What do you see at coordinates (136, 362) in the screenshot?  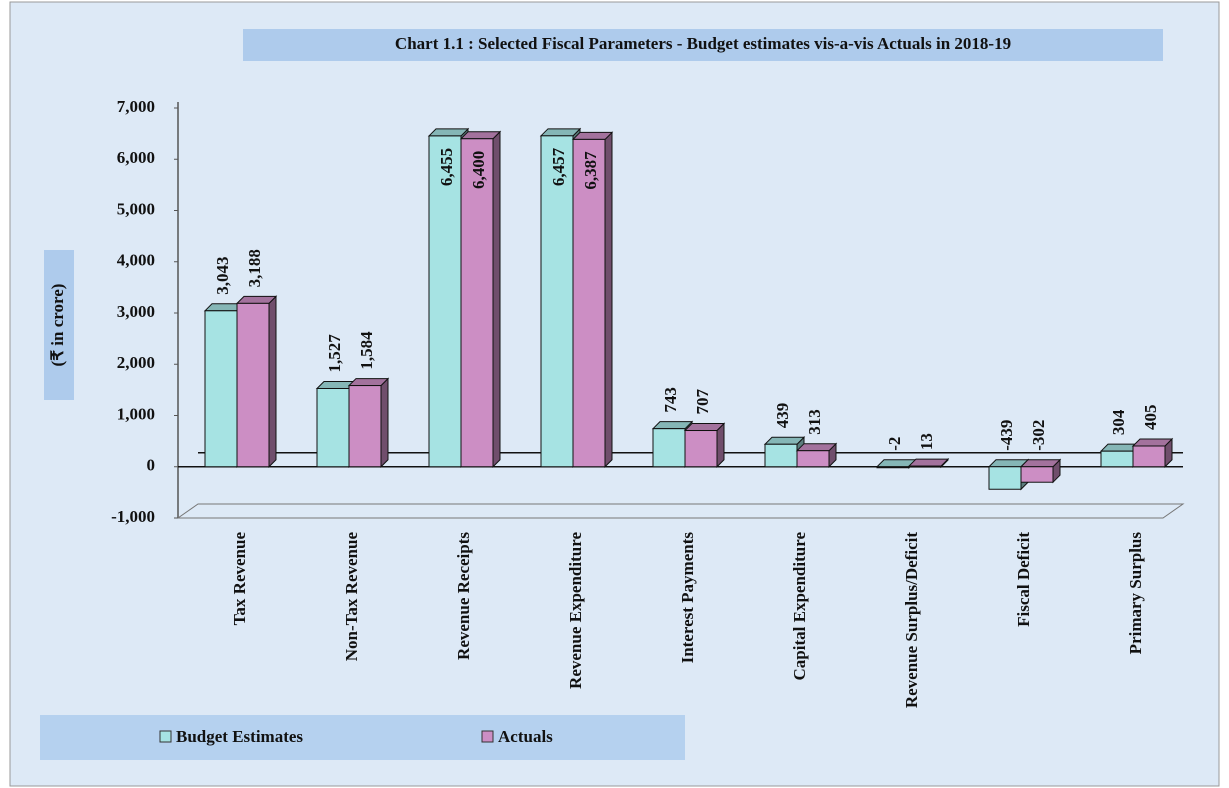 I see `y-tick-label: 2,000` at bounding box center [136, 362].